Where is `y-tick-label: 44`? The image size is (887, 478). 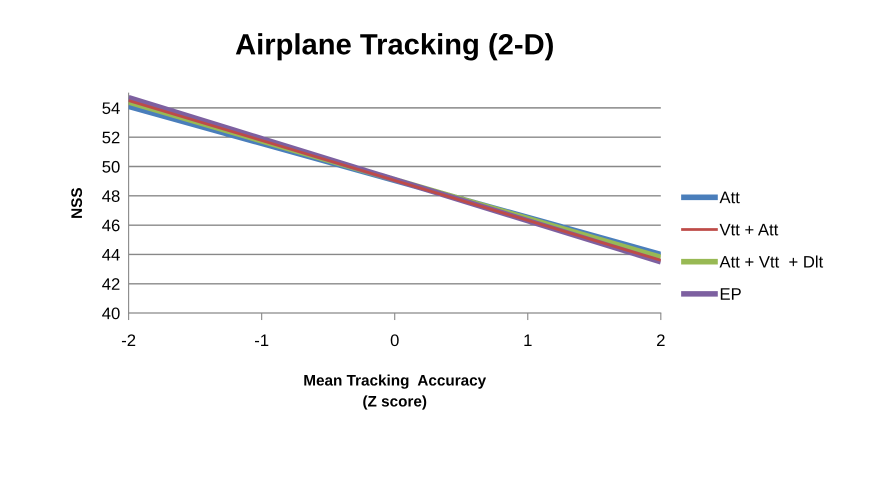 y-tick-label: 44 is located at coordinates (111, 254).